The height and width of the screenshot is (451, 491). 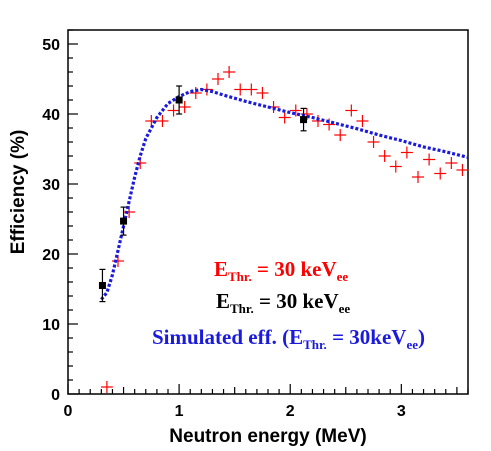 I want to click on legend-entry-black: EThr. = 30 keVee, so click(x=283, y=302).